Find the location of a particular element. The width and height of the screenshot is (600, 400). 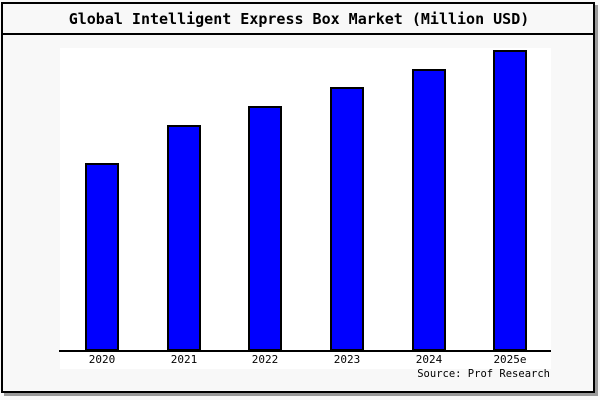

x-axis-line is located at coordinates (305, 351).